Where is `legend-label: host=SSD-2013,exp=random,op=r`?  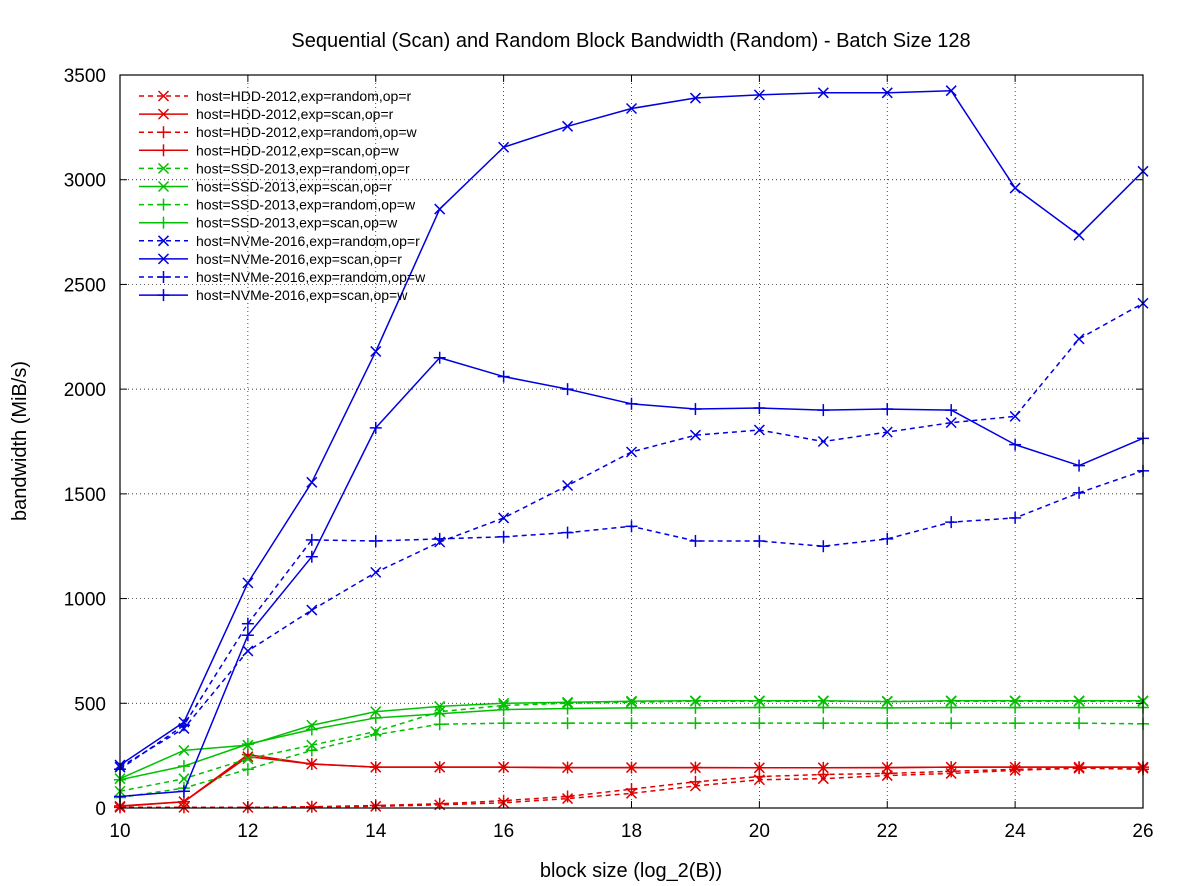
legend-label: host=SSD-2013,exp=random,op=r is located at coordinates (303, 168).